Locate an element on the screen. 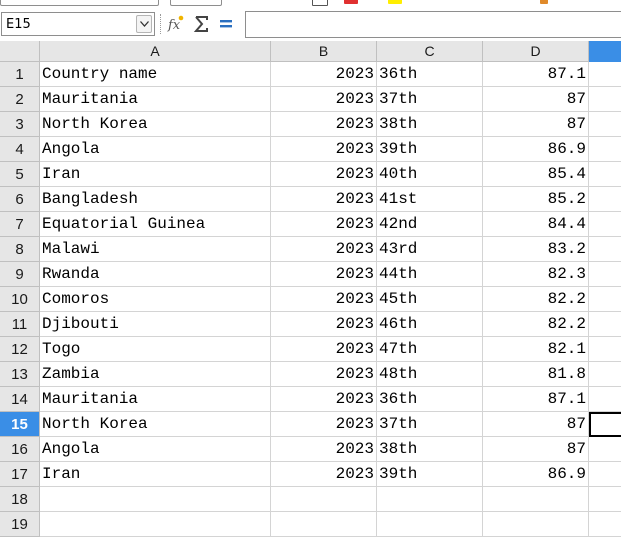  cell-c3: 38th is located at coordinates (430, 124).